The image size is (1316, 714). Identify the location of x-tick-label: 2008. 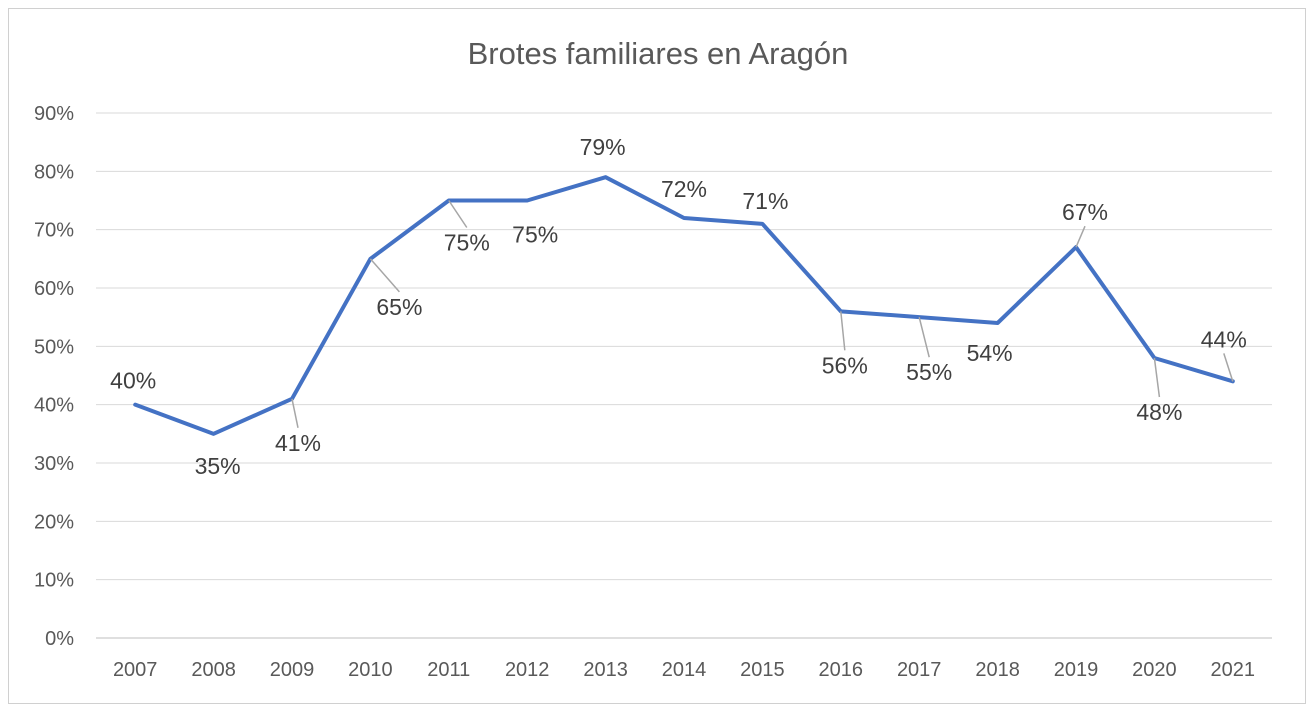
(213, 670).